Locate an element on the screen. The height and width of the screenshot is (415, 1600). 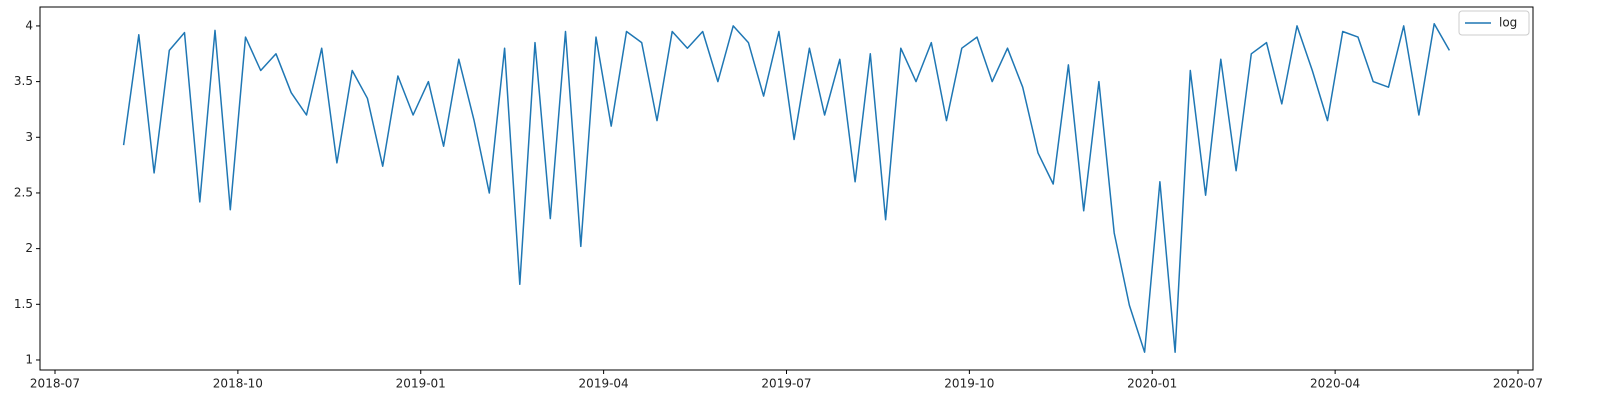
legend-label: log is located at coordinates (1508, 23).